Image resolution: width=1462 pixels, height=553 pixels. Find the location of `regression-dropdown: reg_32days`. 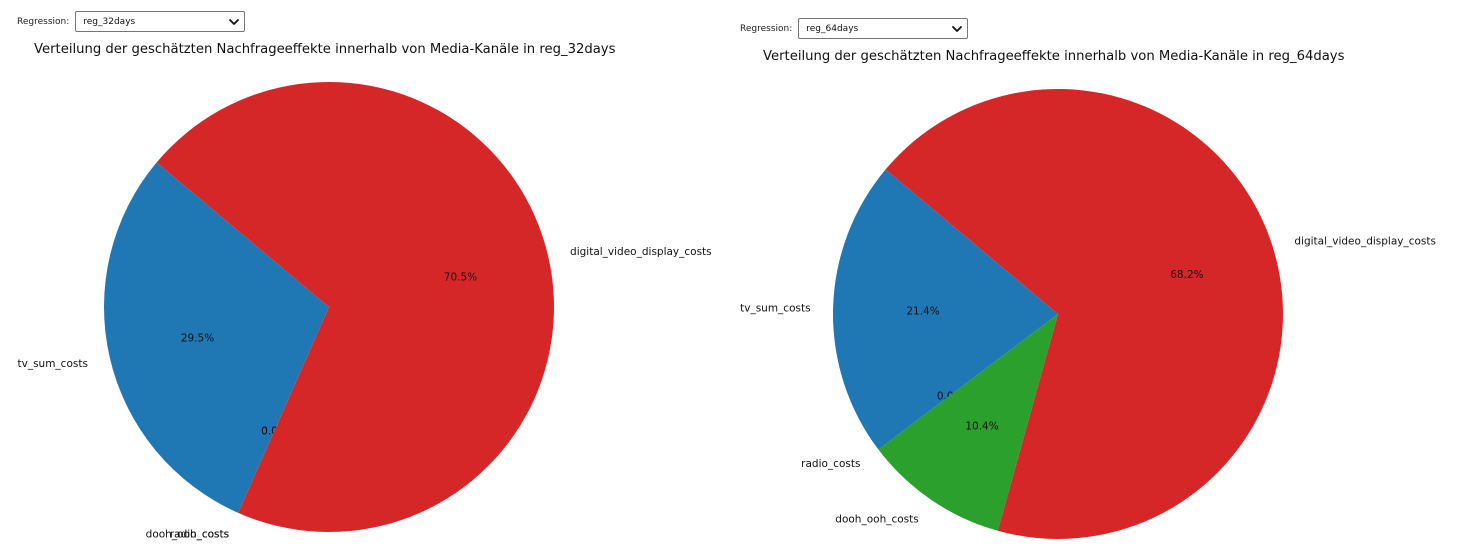

regression-dropdown: reg_32days is located at coordinates (160, 21).